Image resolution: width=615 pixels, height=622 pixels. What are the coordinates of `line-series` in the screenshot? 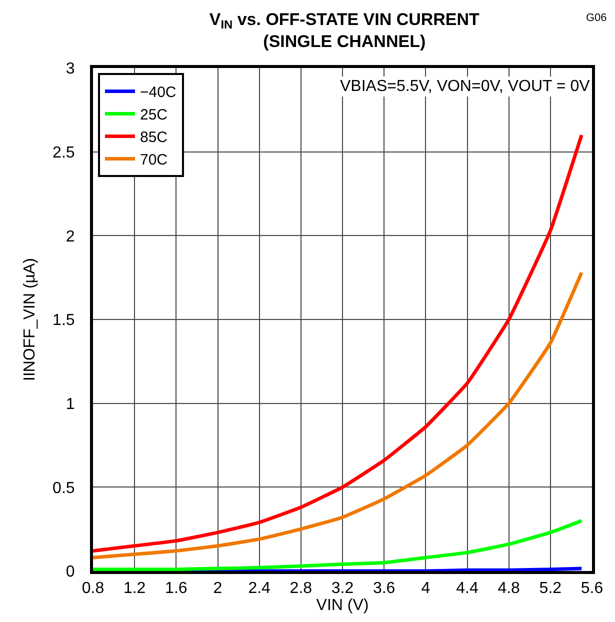 It's located at (338, 544).